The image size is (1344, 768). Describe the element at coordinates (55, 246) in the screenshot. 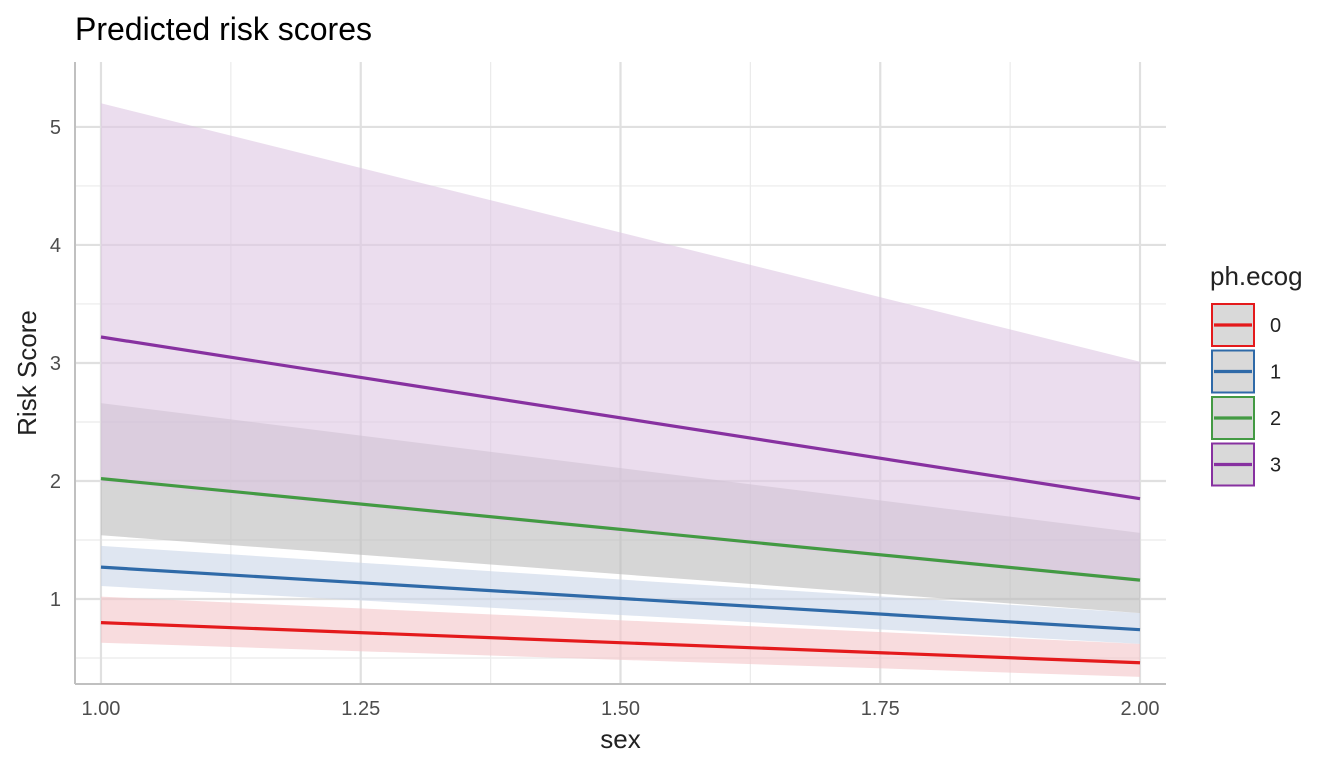

I see `y-tick-label: 4` at that location.